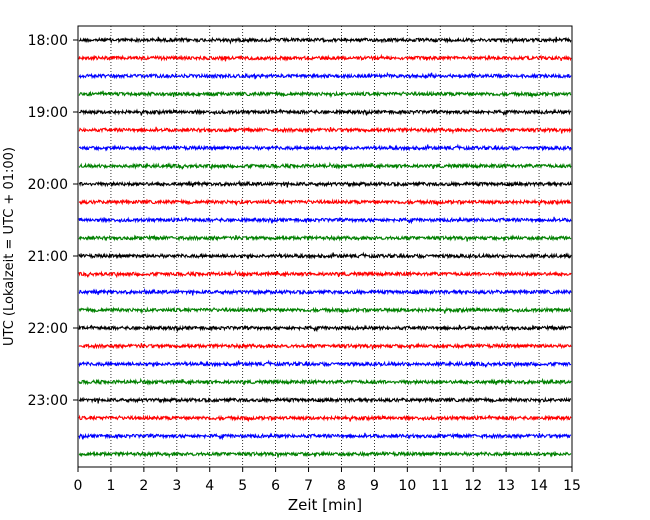 The image size is (650, 520). What do you see at coordinates (48, 329) in the screenshot?
I see `y-tick-label: 22:00` at bounding box center [48, 329].